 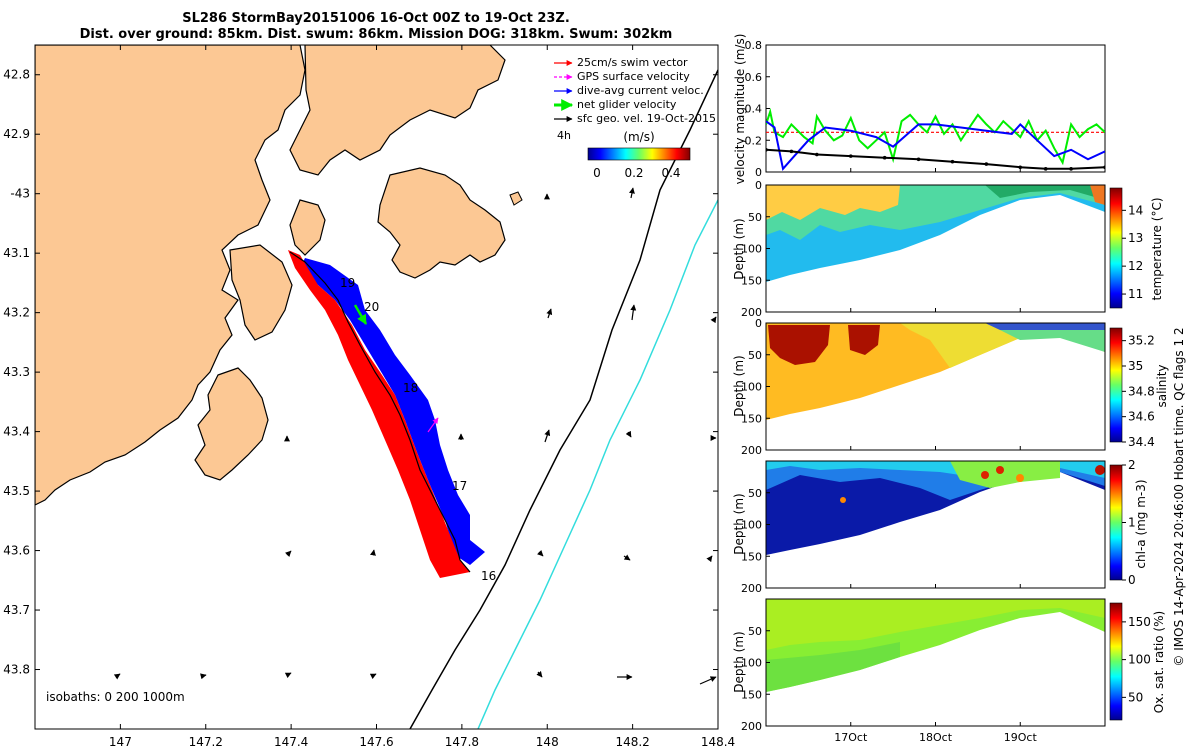 What do you see at coordinates (170, 275) in the screenshot?
I see `land-mainland` at bounding box center [170, 275].